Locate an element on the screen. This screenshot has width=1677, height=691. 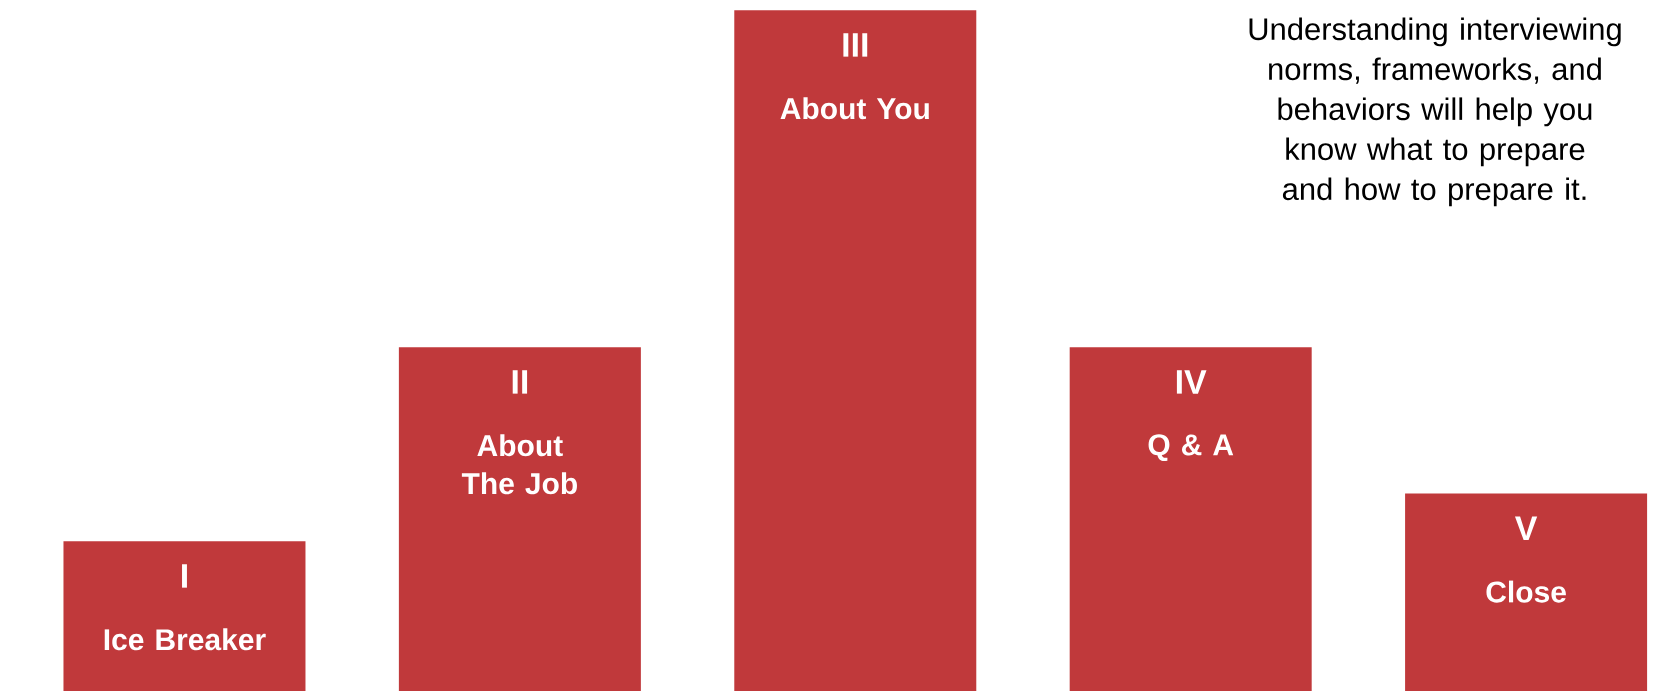
x-tick-label: Ice Breaker is located at coordinates (185, 639).